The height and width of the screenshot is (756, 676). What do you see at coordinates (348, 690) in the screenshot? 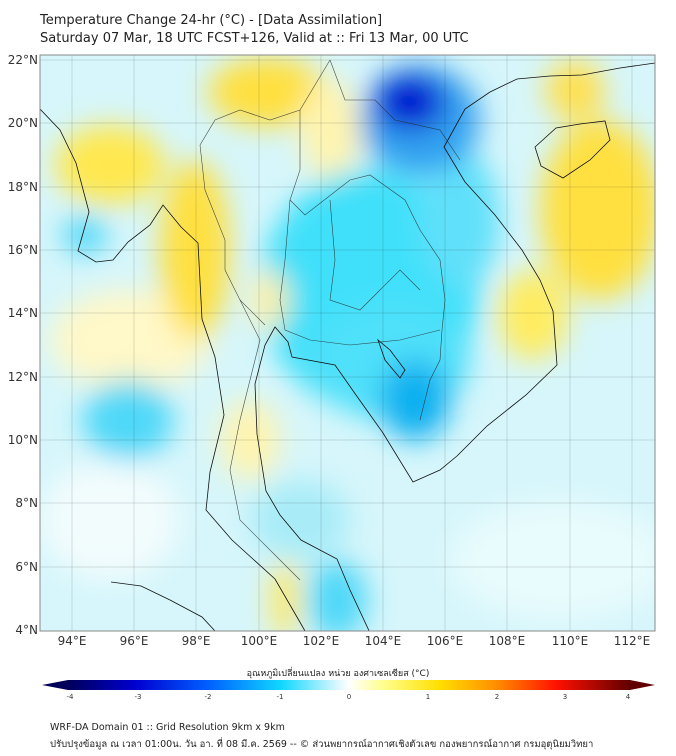
I see `colorbar: -4 -3 -2 -1 0 1 2 3 4` at bounding box center [348, 690].